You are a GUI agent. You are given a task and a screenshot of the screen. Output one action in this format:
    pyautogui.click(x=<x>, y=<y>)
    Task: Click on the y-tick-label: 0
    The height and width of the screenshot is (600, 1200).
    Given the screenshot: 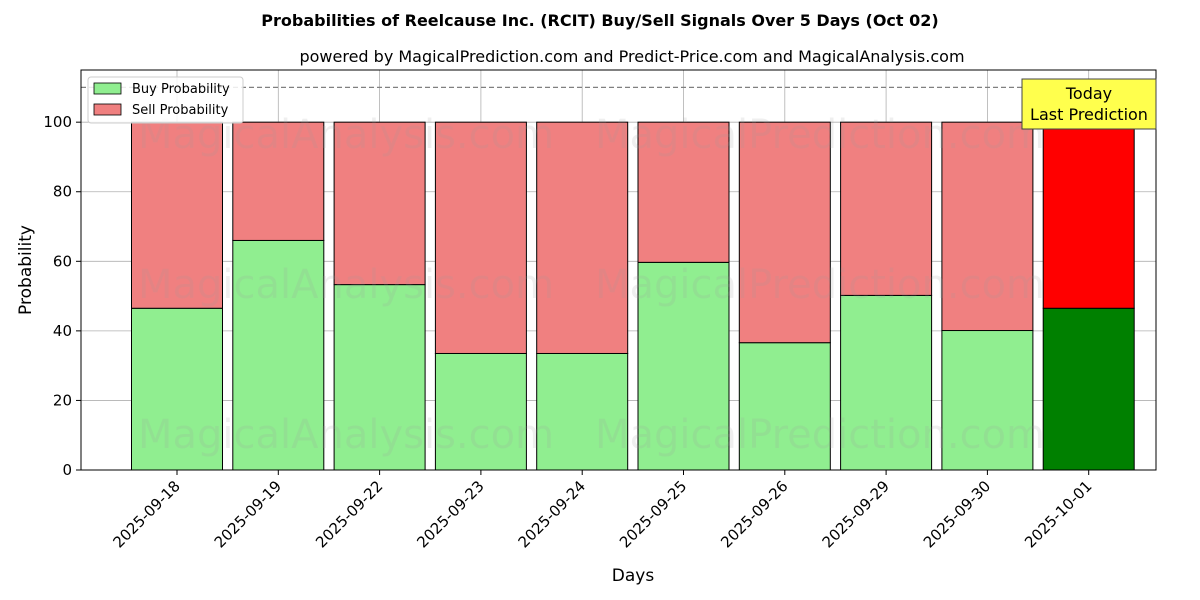 What is the action you would take?
    pyautogui.click(x=67, y=470)
    